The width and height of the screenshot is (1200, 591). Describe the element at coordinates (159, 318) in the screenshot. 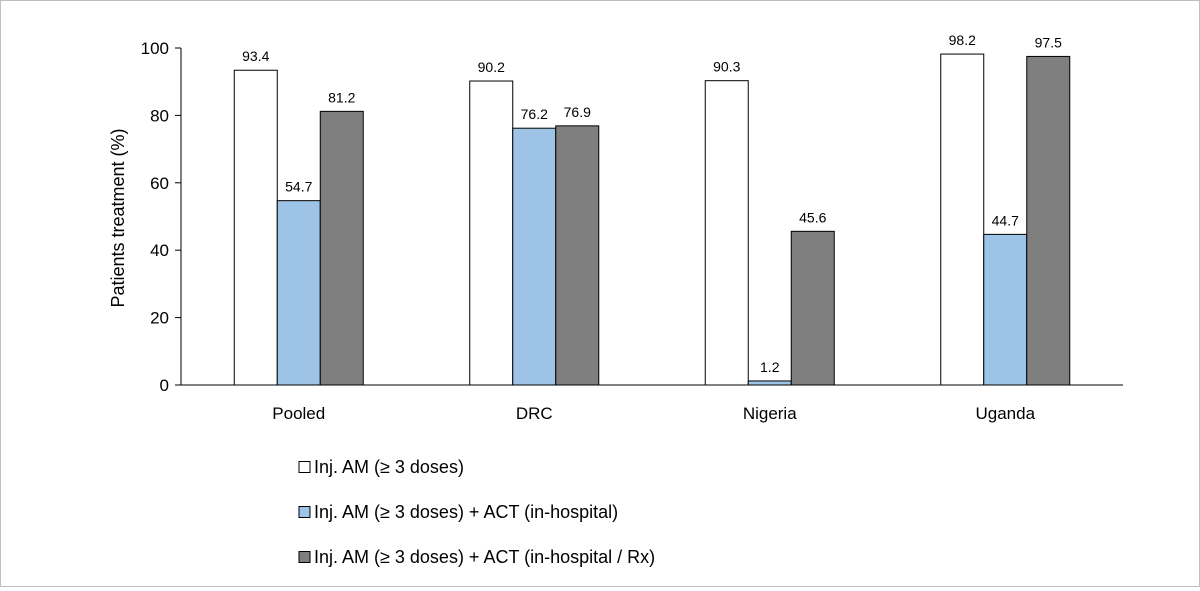

I see `y-tick-label: 20` at that location.